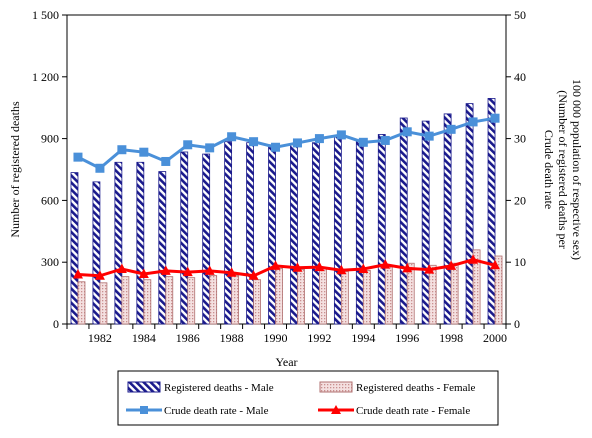 This screenshot has width=592, height=438. Describe the element at coordinates (50, 262) in the screenshot. I see `y-tick-label: 300` at that location.